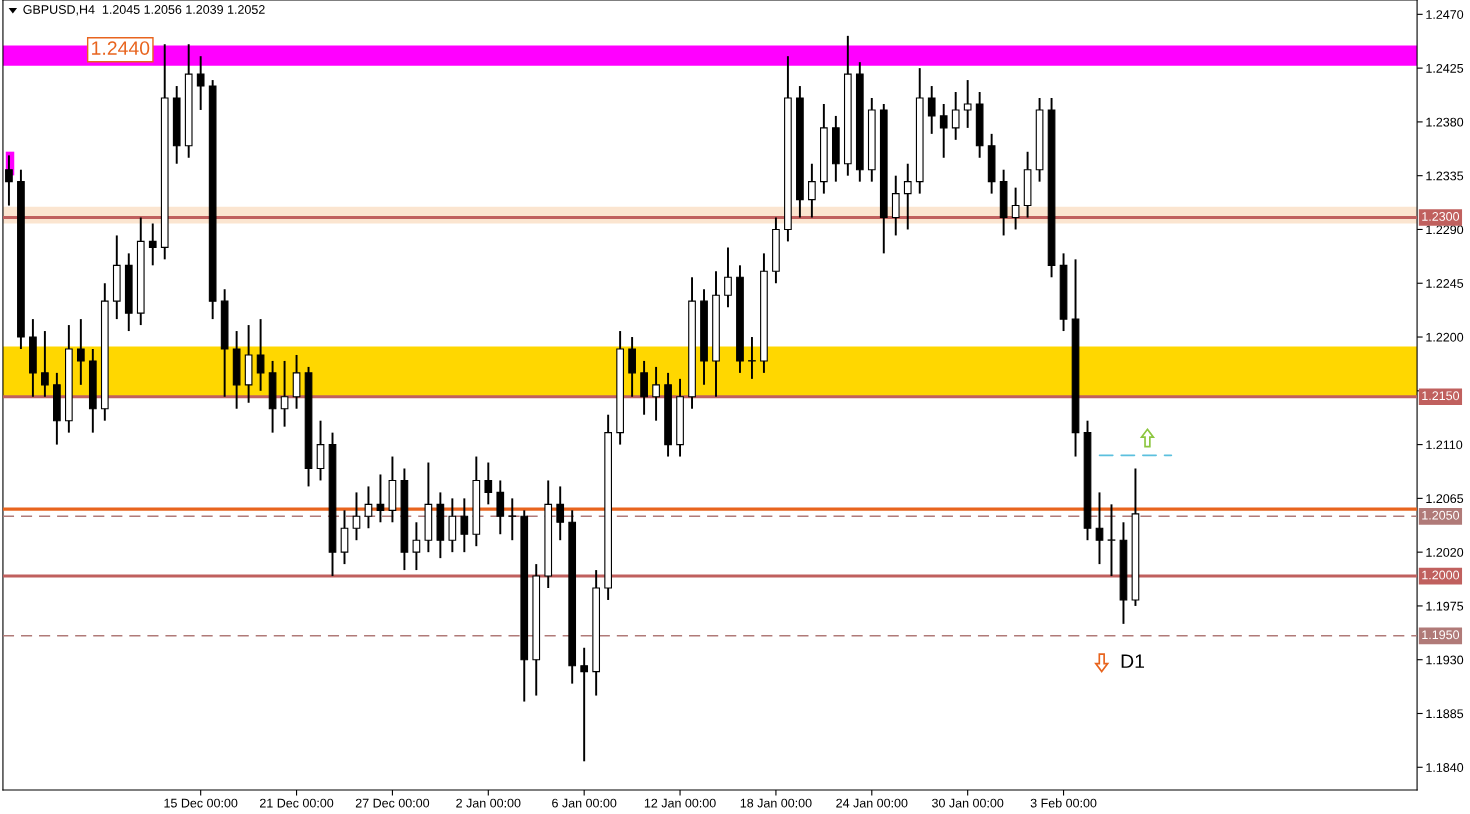 This screenshot has height=814, width=1470. I want to click on ref-line-label: 1.2300, so click(1441, 216).